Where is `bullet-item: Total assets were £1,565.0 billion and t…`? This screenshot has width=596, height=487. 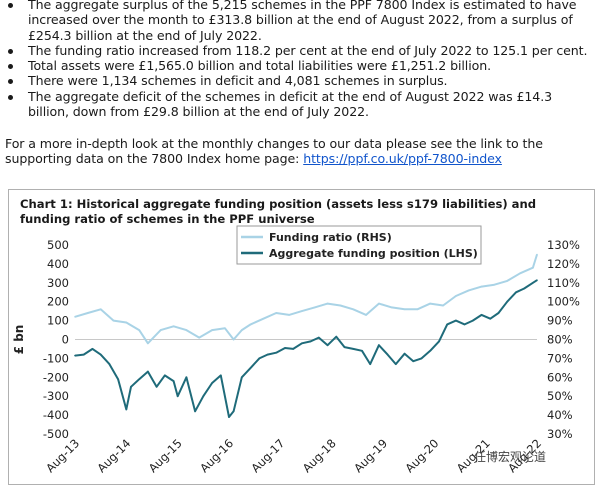
bullet-item: Total assets were £1,565.0 billion and t… is located at coordinates (298, 65).